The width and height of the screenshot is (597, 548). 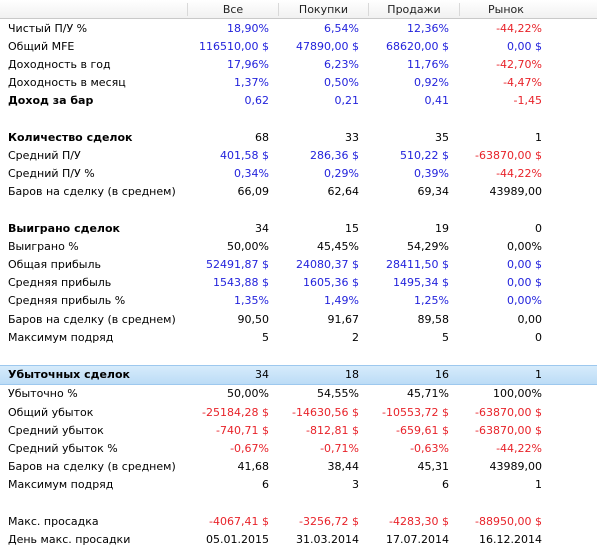 I want to click on cell-long: 6,23%, so click(x=341, y=64).